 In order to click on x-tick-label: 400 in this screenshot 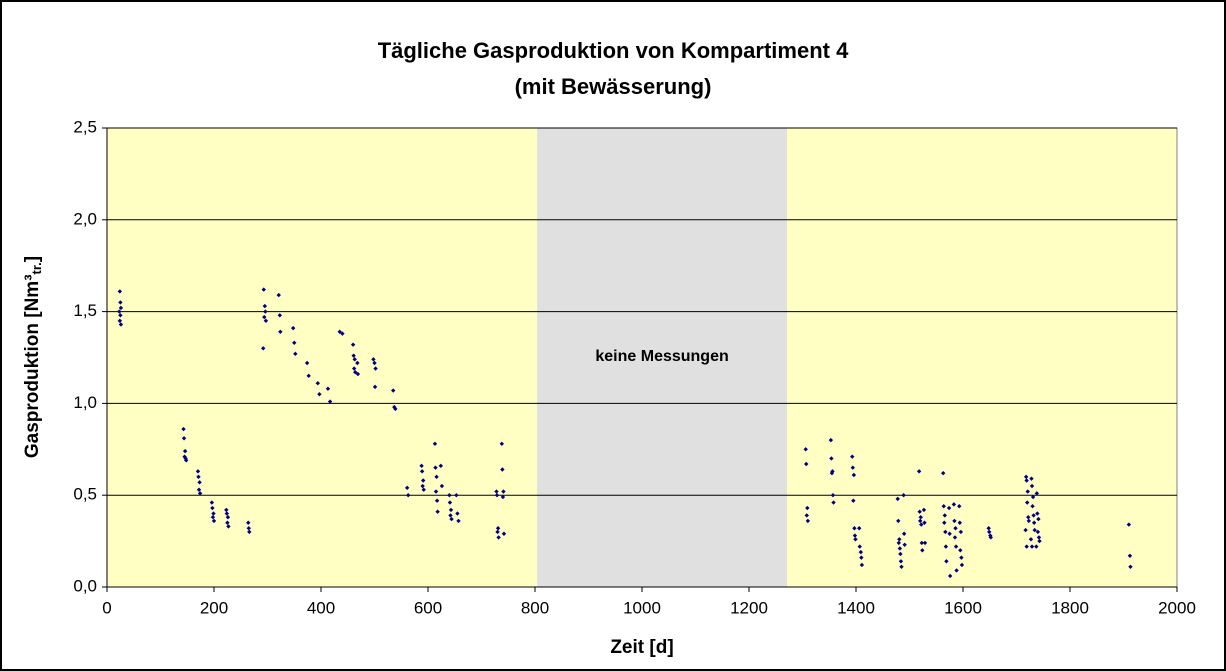, I will do `click(321, 607)`.